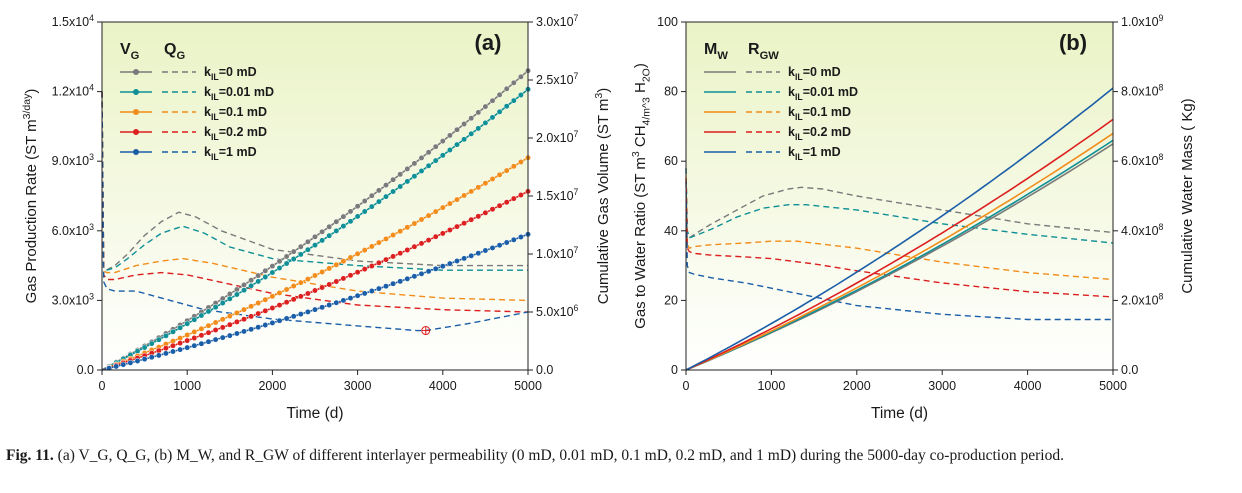 Image resolution: width=1242 pixels, height=493 pixels. Describe the element at coordinates (641, 196) in the screenshot. I see `y-left-axis-label: Gas to Water Ratio (ST m3 CH4/m^3 H2O)` at that location.